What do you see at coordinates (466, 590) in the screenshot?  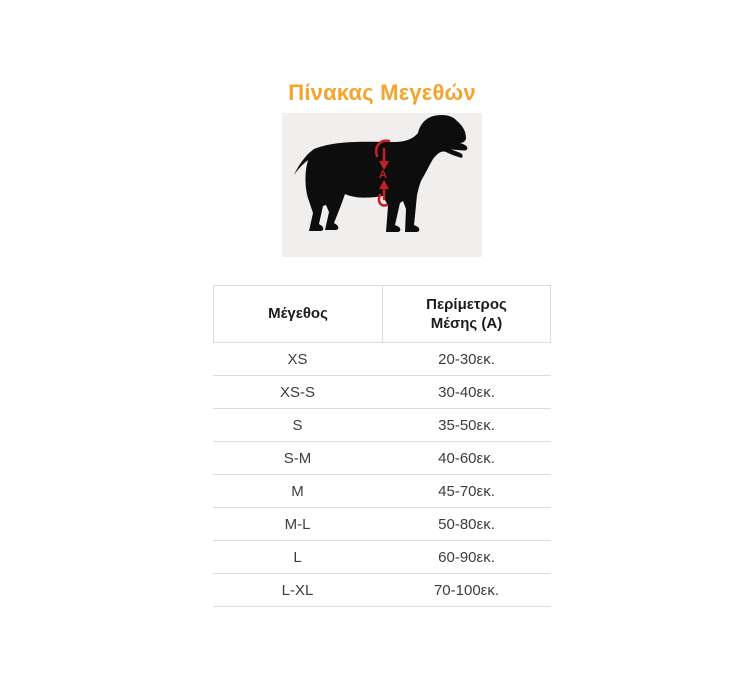 I see `waist-cell: 70-100εκ.` at bounding box center [466, 590].